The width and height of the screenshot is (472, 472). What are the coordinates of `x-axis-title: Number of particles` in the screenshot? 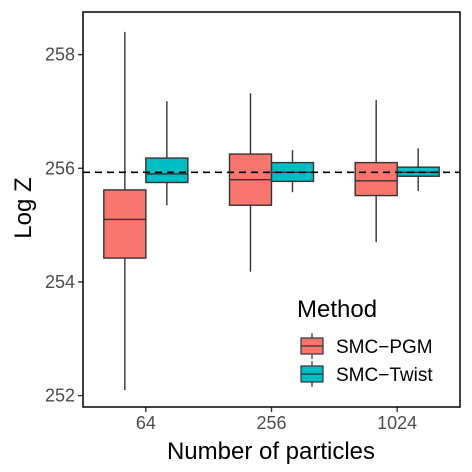 It's located at (271, 451).